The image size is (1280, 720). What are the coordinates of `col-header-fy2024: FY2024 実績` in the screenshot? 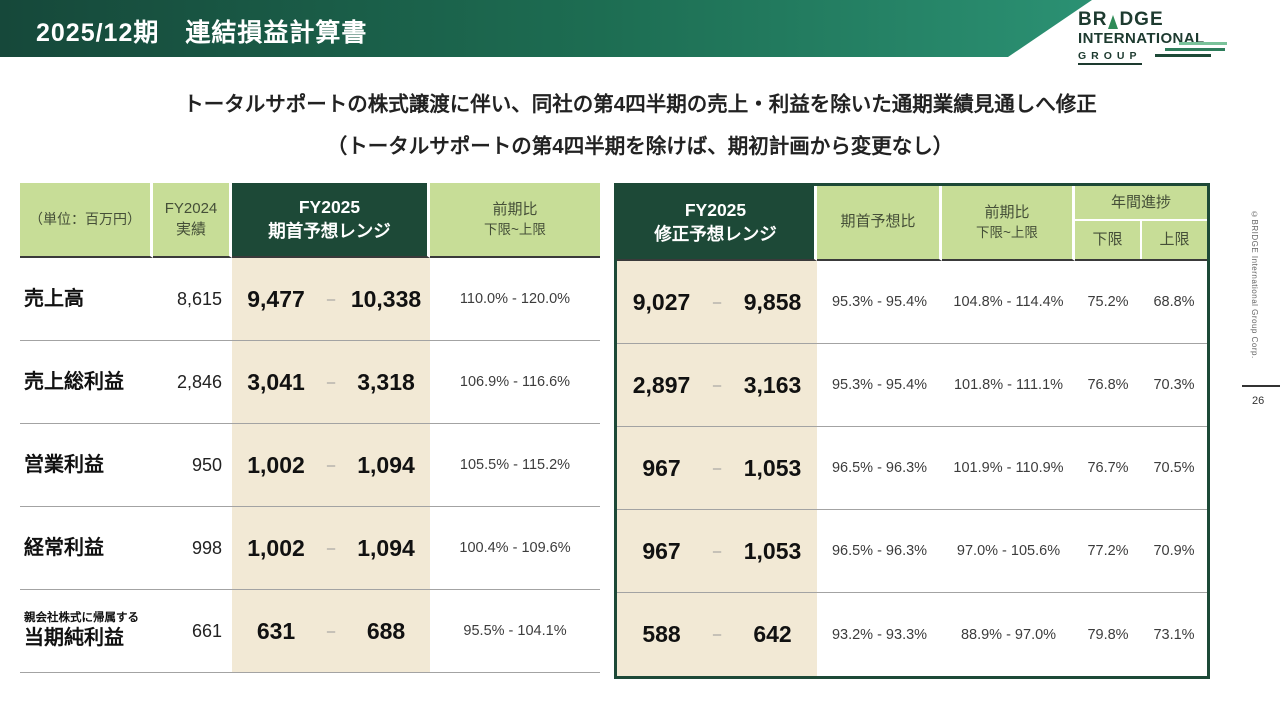 It's located at (192, 220).